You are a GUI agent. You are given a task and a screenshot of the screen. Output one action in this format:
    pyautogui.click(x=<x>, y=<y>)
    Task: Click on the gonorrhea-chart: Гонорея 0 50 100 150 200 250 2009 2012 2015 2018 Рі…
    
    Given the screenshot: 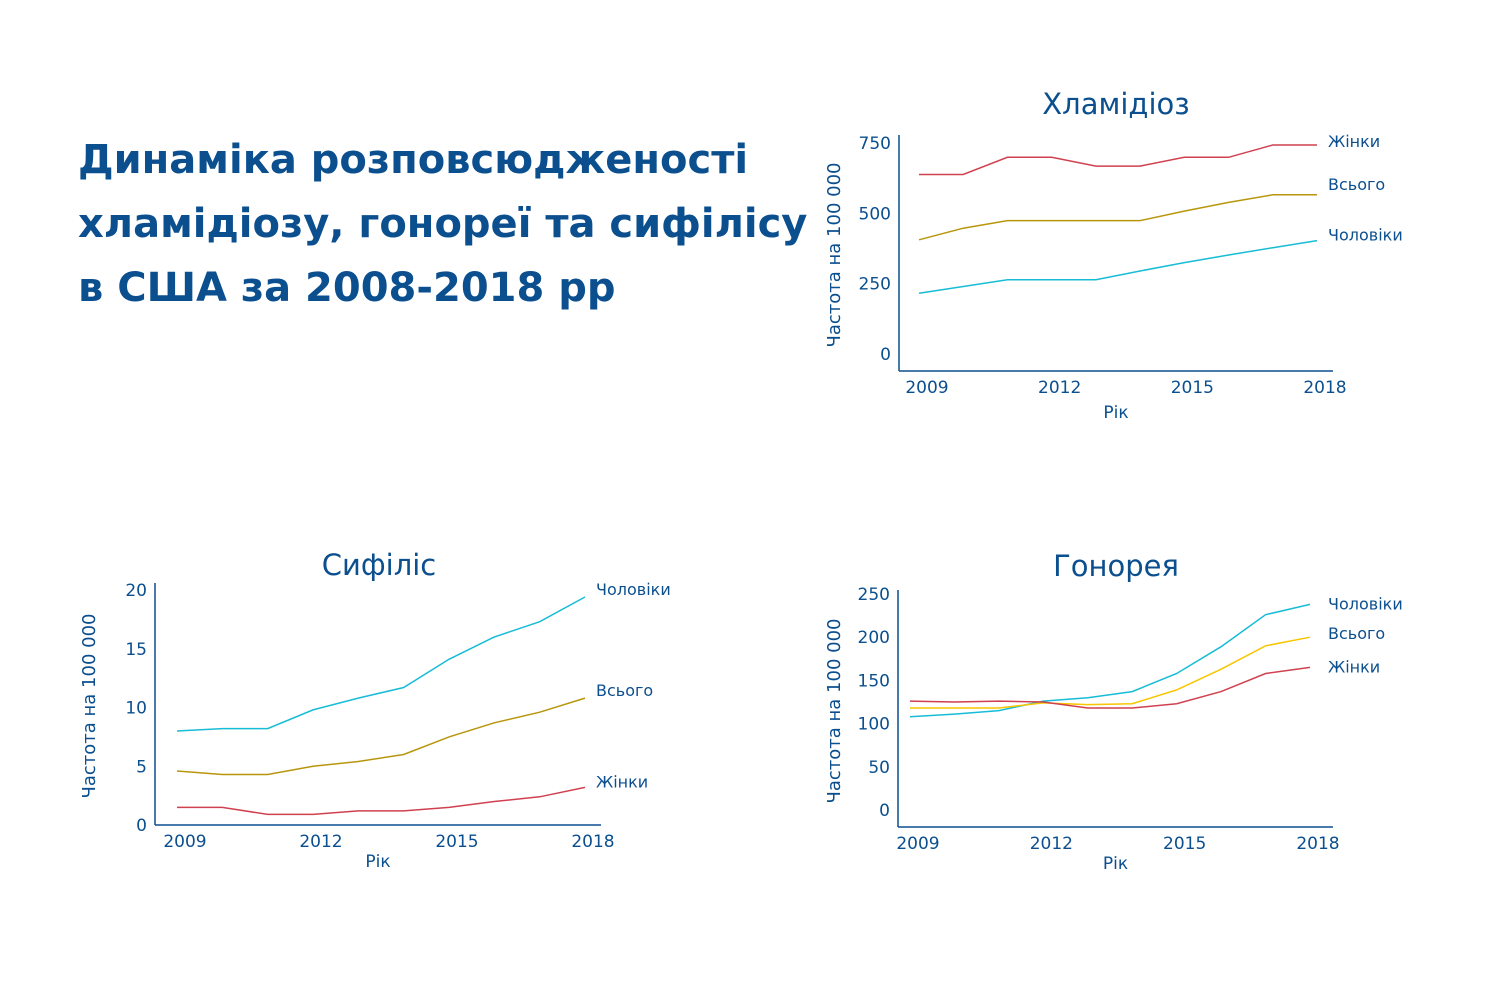 What is the action you would take?
    pyautogui.click(x=1113, y=711)
    